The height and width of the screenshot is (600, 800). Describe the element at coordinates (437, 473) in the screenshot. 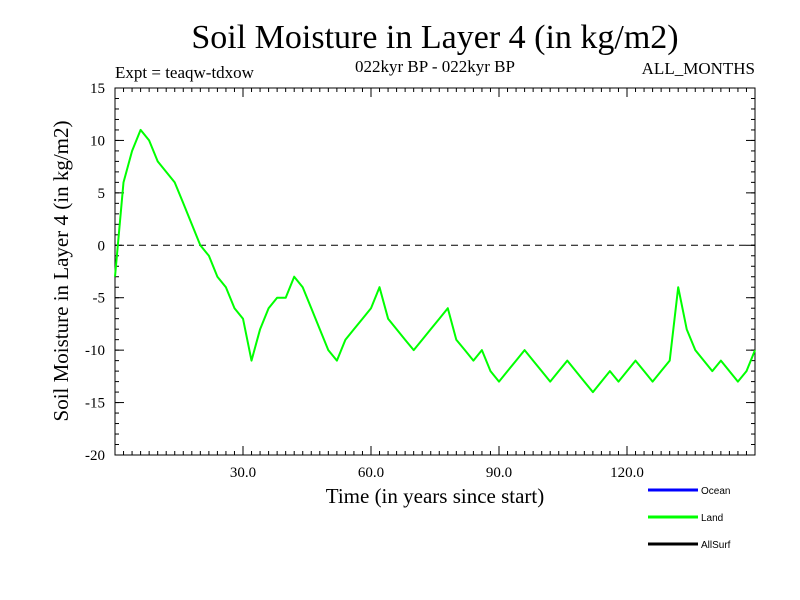

I see `x-tick-labels: 30.0 60.0 90.0 120.0` at that location.